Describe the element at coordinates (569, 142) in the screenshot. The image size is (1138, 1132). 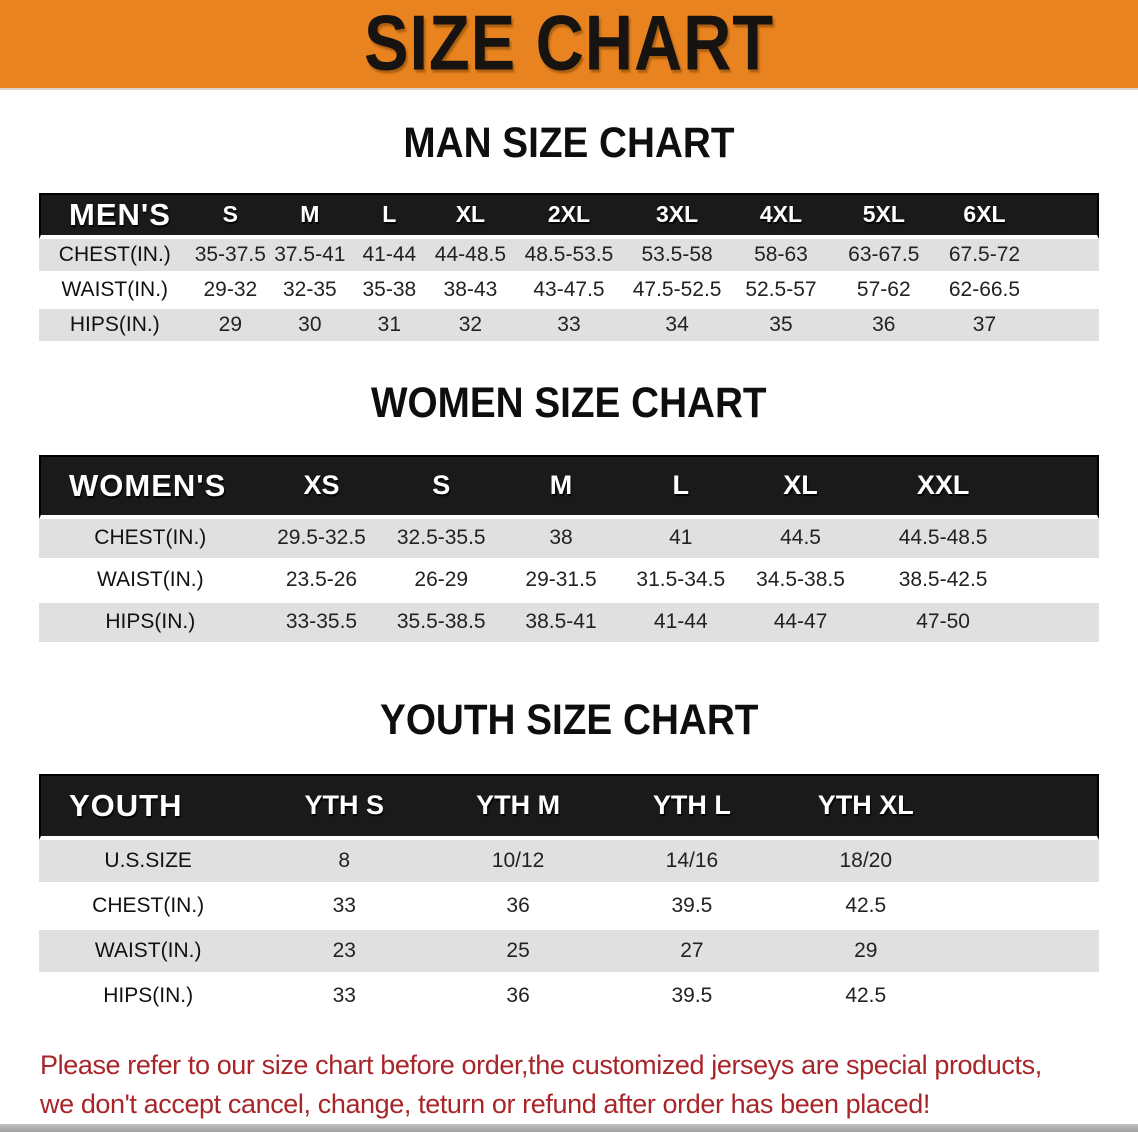
I see `men-section-heading: MAN SIZE CHART` at that location.